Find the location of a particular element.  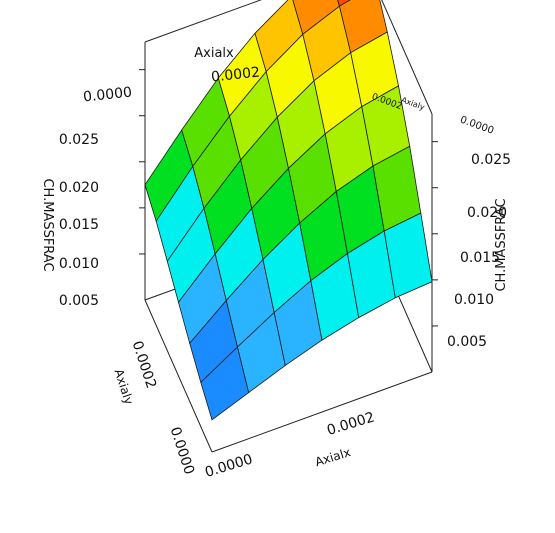

y-tick-top-right-0: 0.0000 is located at coordinates (477, 125).